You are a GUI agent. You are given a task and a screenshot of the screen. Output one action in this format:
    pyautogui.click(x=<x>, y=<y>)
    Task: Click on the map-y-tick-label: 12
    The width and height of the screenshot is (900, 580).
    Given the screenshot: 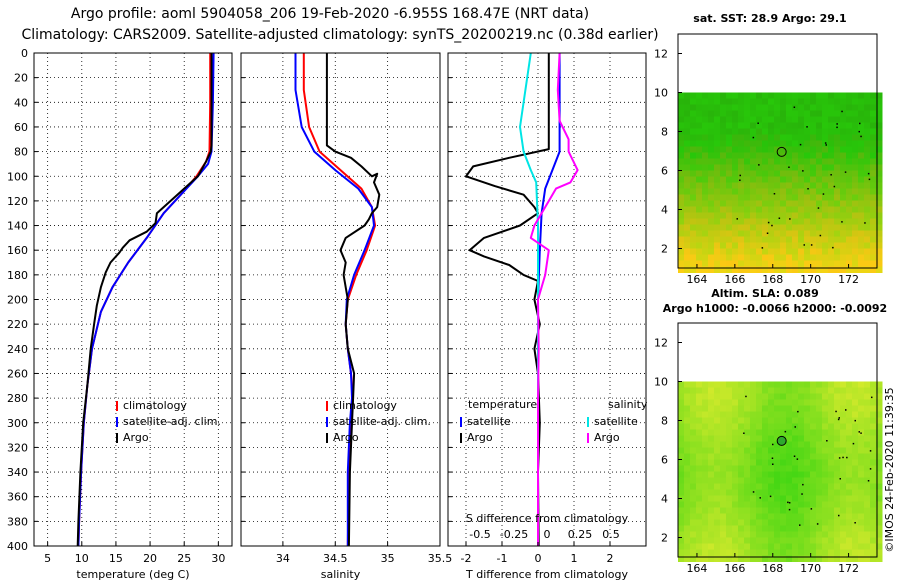 What is the action you would take?
    pyautogui.click(x=661, y=54)
    